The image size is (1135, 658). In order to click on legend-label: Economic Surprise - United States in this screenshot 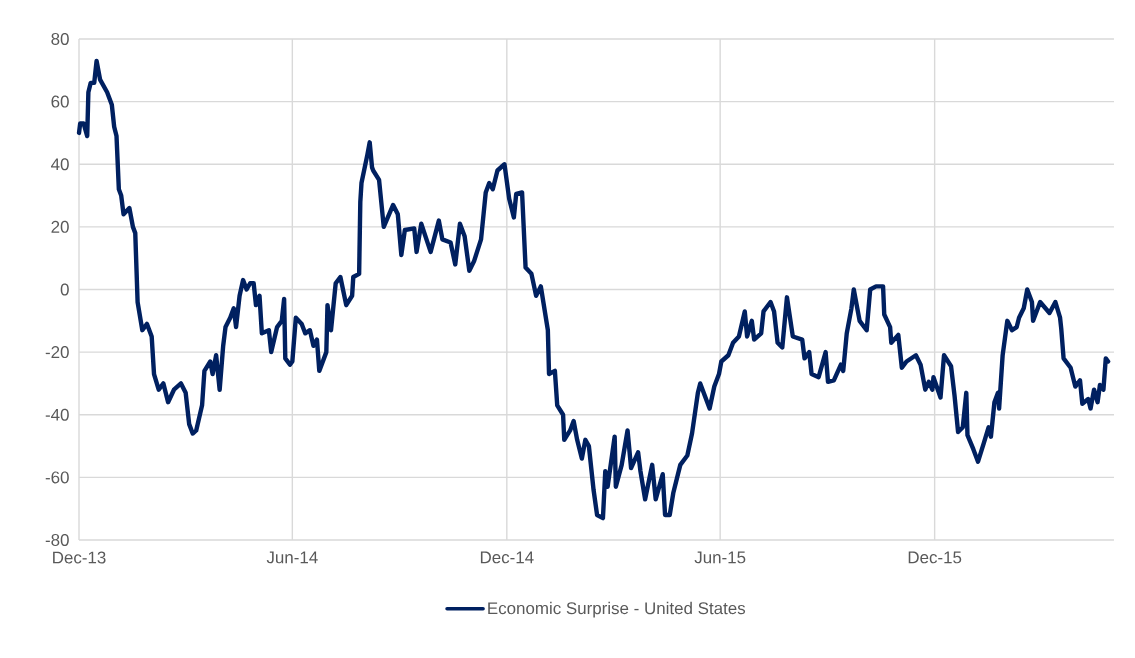, I will do `click(617, 609)`.